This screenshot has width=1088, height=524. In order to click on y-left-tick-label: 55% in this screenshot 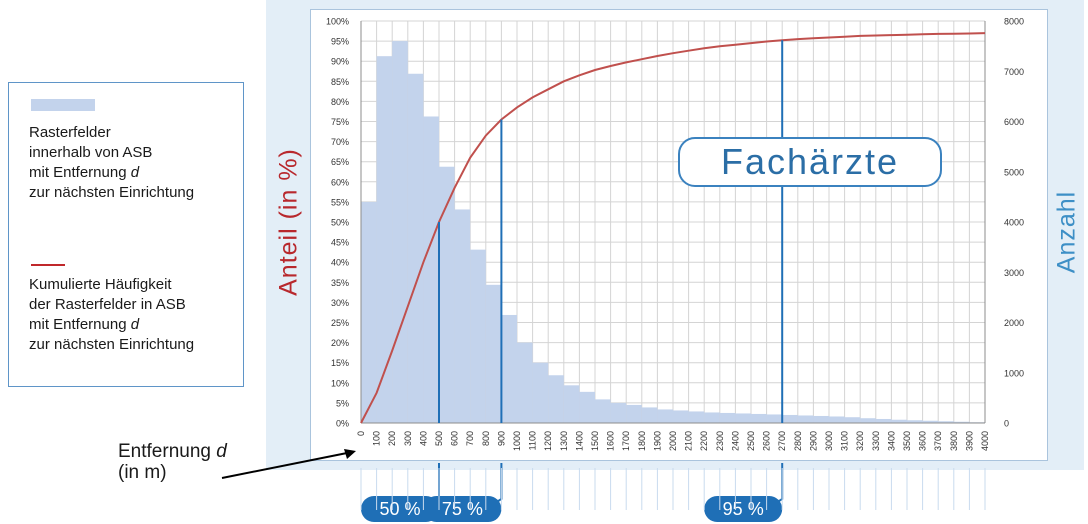, I will do `click(340, 202)`.